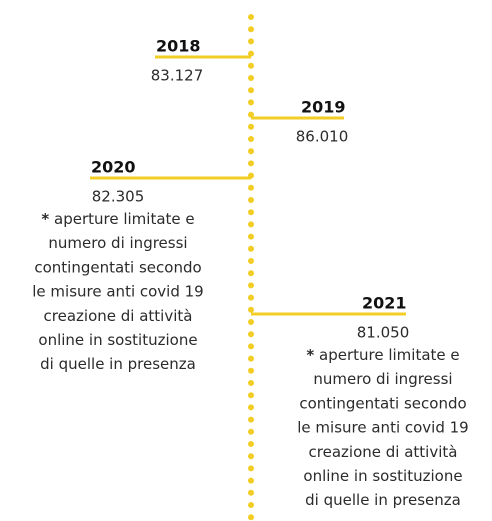 This screenshot has width=492, height=521. What do you see at coordinates (384, 303) in the screenshot?
I see `year-label: 2021` at bounding box center [384, 303].